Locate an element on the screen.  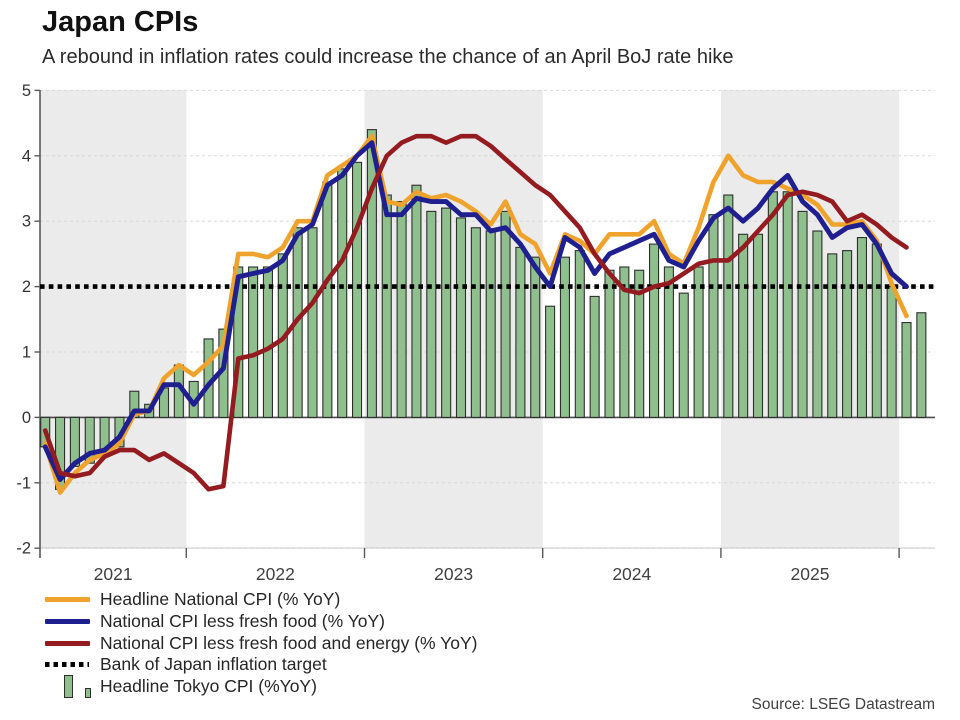
legend-label: Headline National CPI (% YoY) is located at coordinates (220, 599).